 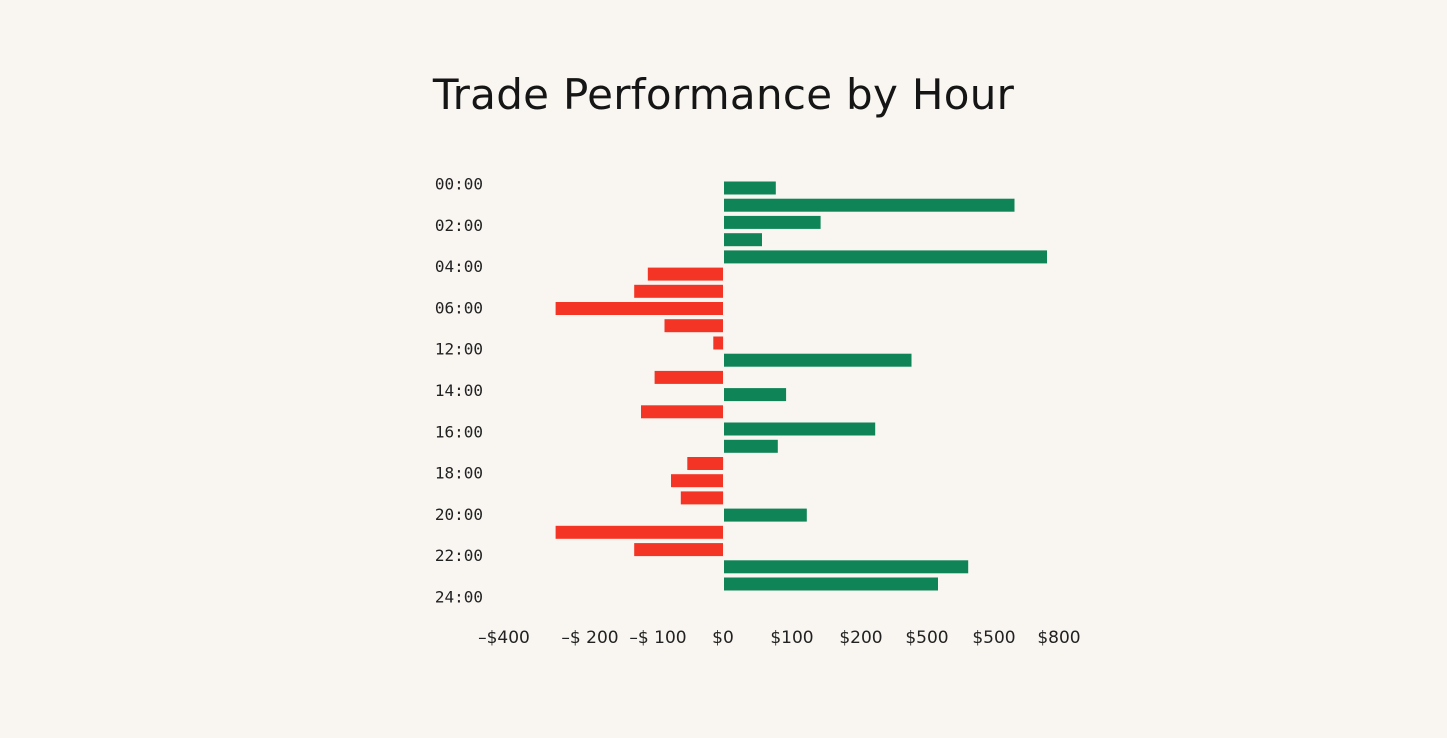 What do you see at coordinates (589, 638) in the screenshot?
I see `x-tick-label: –$ 200` at bounding box center [589, 638].